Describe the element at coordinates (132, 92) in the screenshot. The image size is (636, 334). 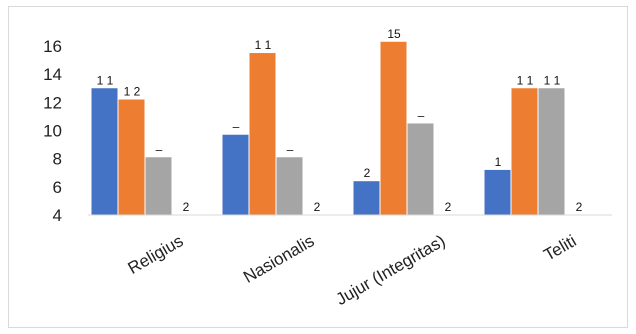
I see `data-label: 1 2` at that location.